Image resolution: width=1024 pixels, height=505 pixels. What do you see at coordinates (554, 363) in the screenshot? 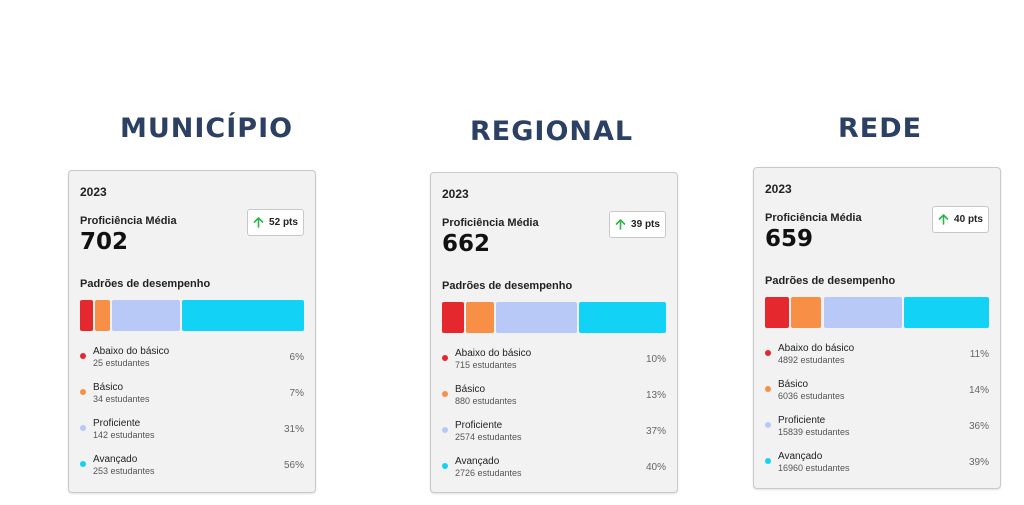
I see `legend-item-abaixo: Abaixo do básico 715 estudantes 10%` at bounding box center [554, 363].